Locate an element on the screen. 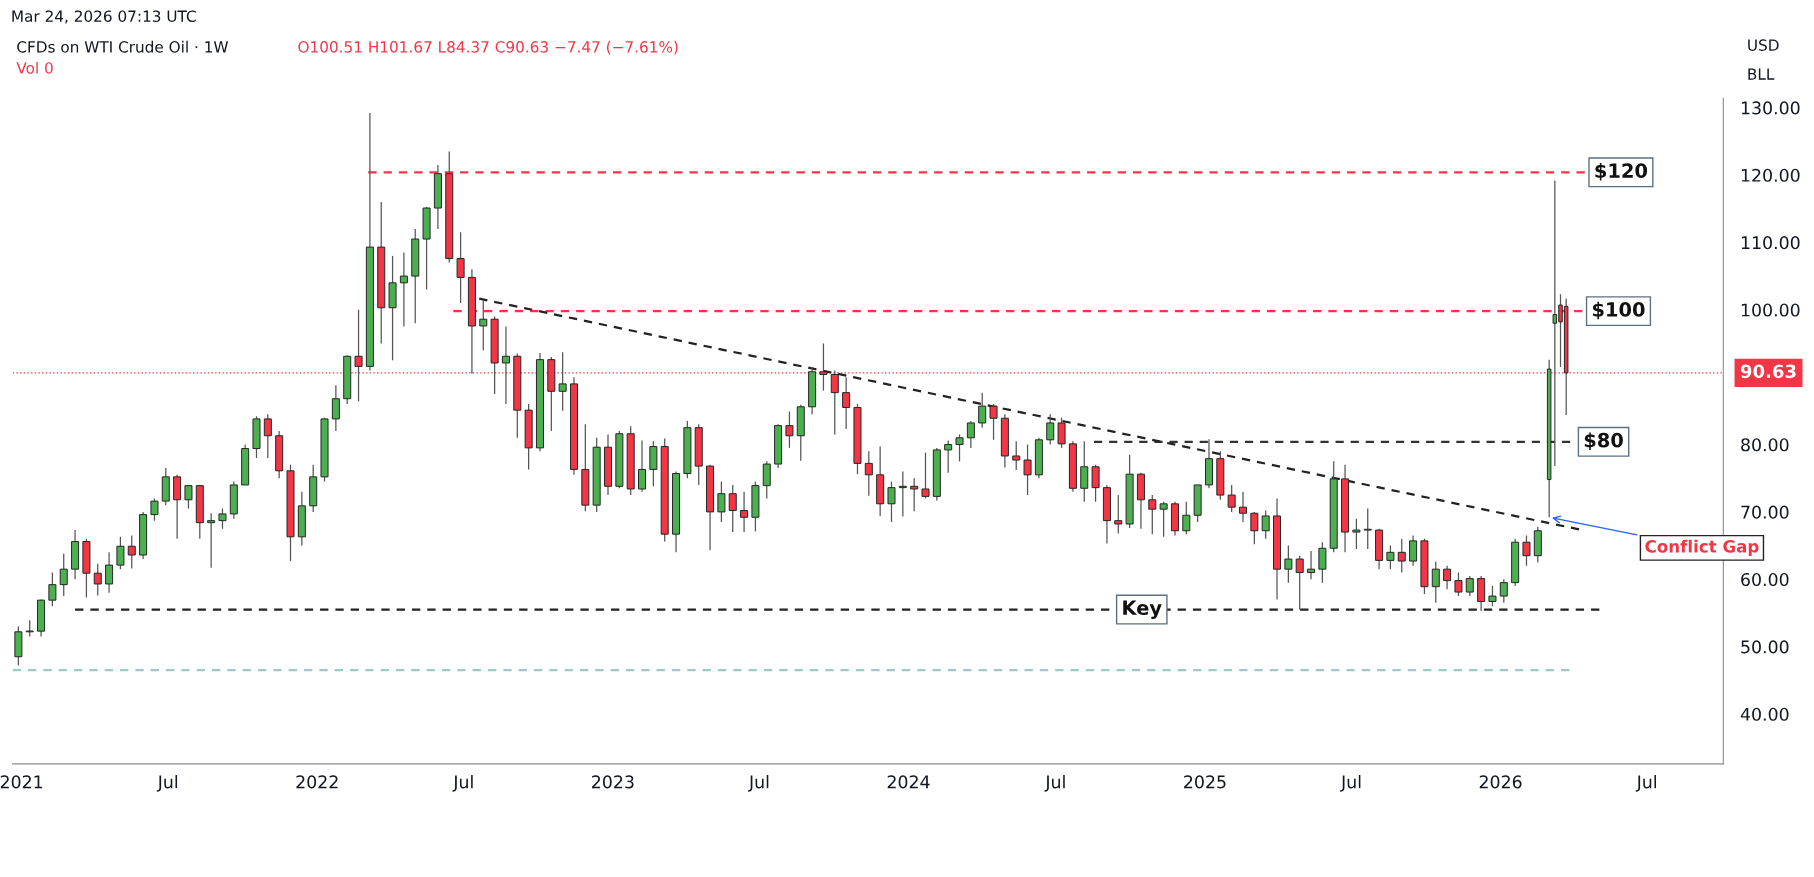  text: BLL is located at coordinates (1761, 74).